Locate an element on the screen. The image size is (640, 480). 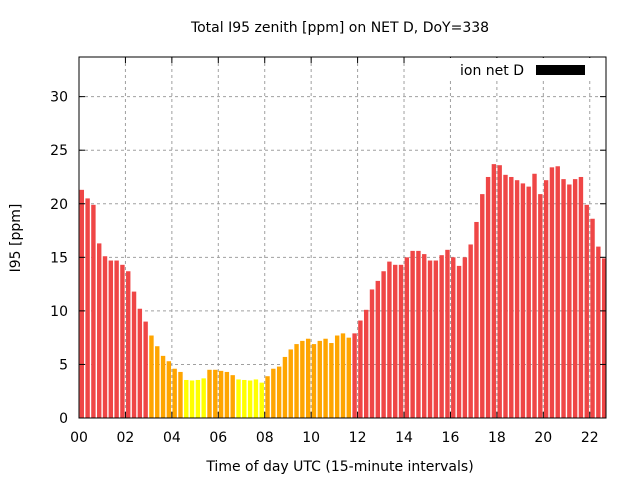
x-tick-label: 12 is located at coordinates (358, 438).